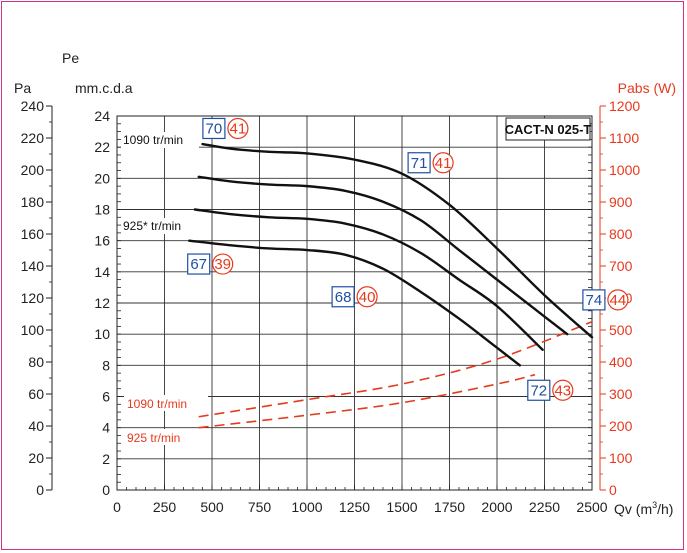 Image resolution: width=687 pixels, height=553 pixels. I want to click on y-tick-label-pa: 0, so click(40, 490).